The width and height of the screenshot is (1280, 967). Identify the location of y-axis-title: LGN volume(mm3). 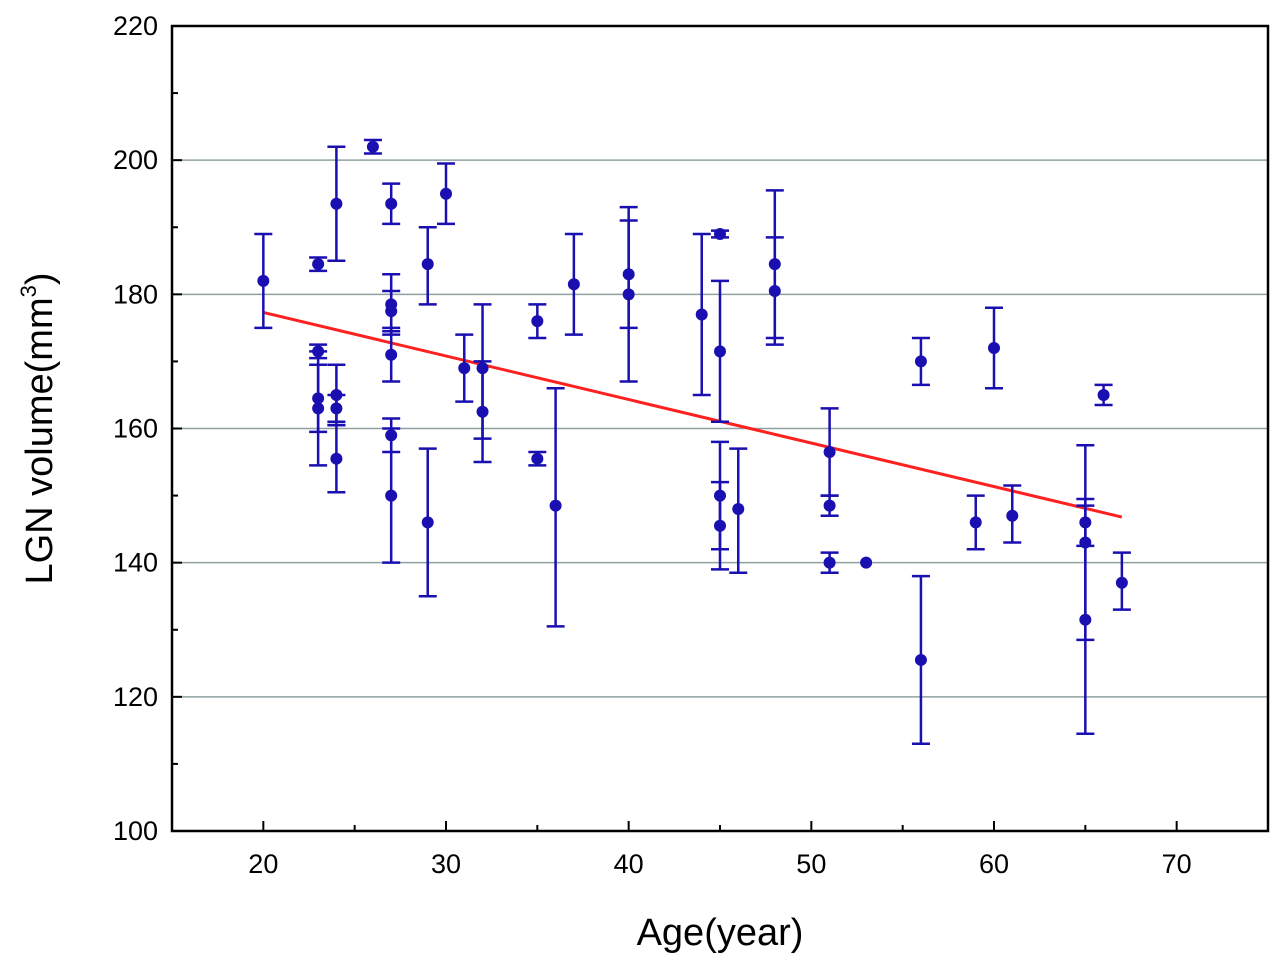
(38, 428).